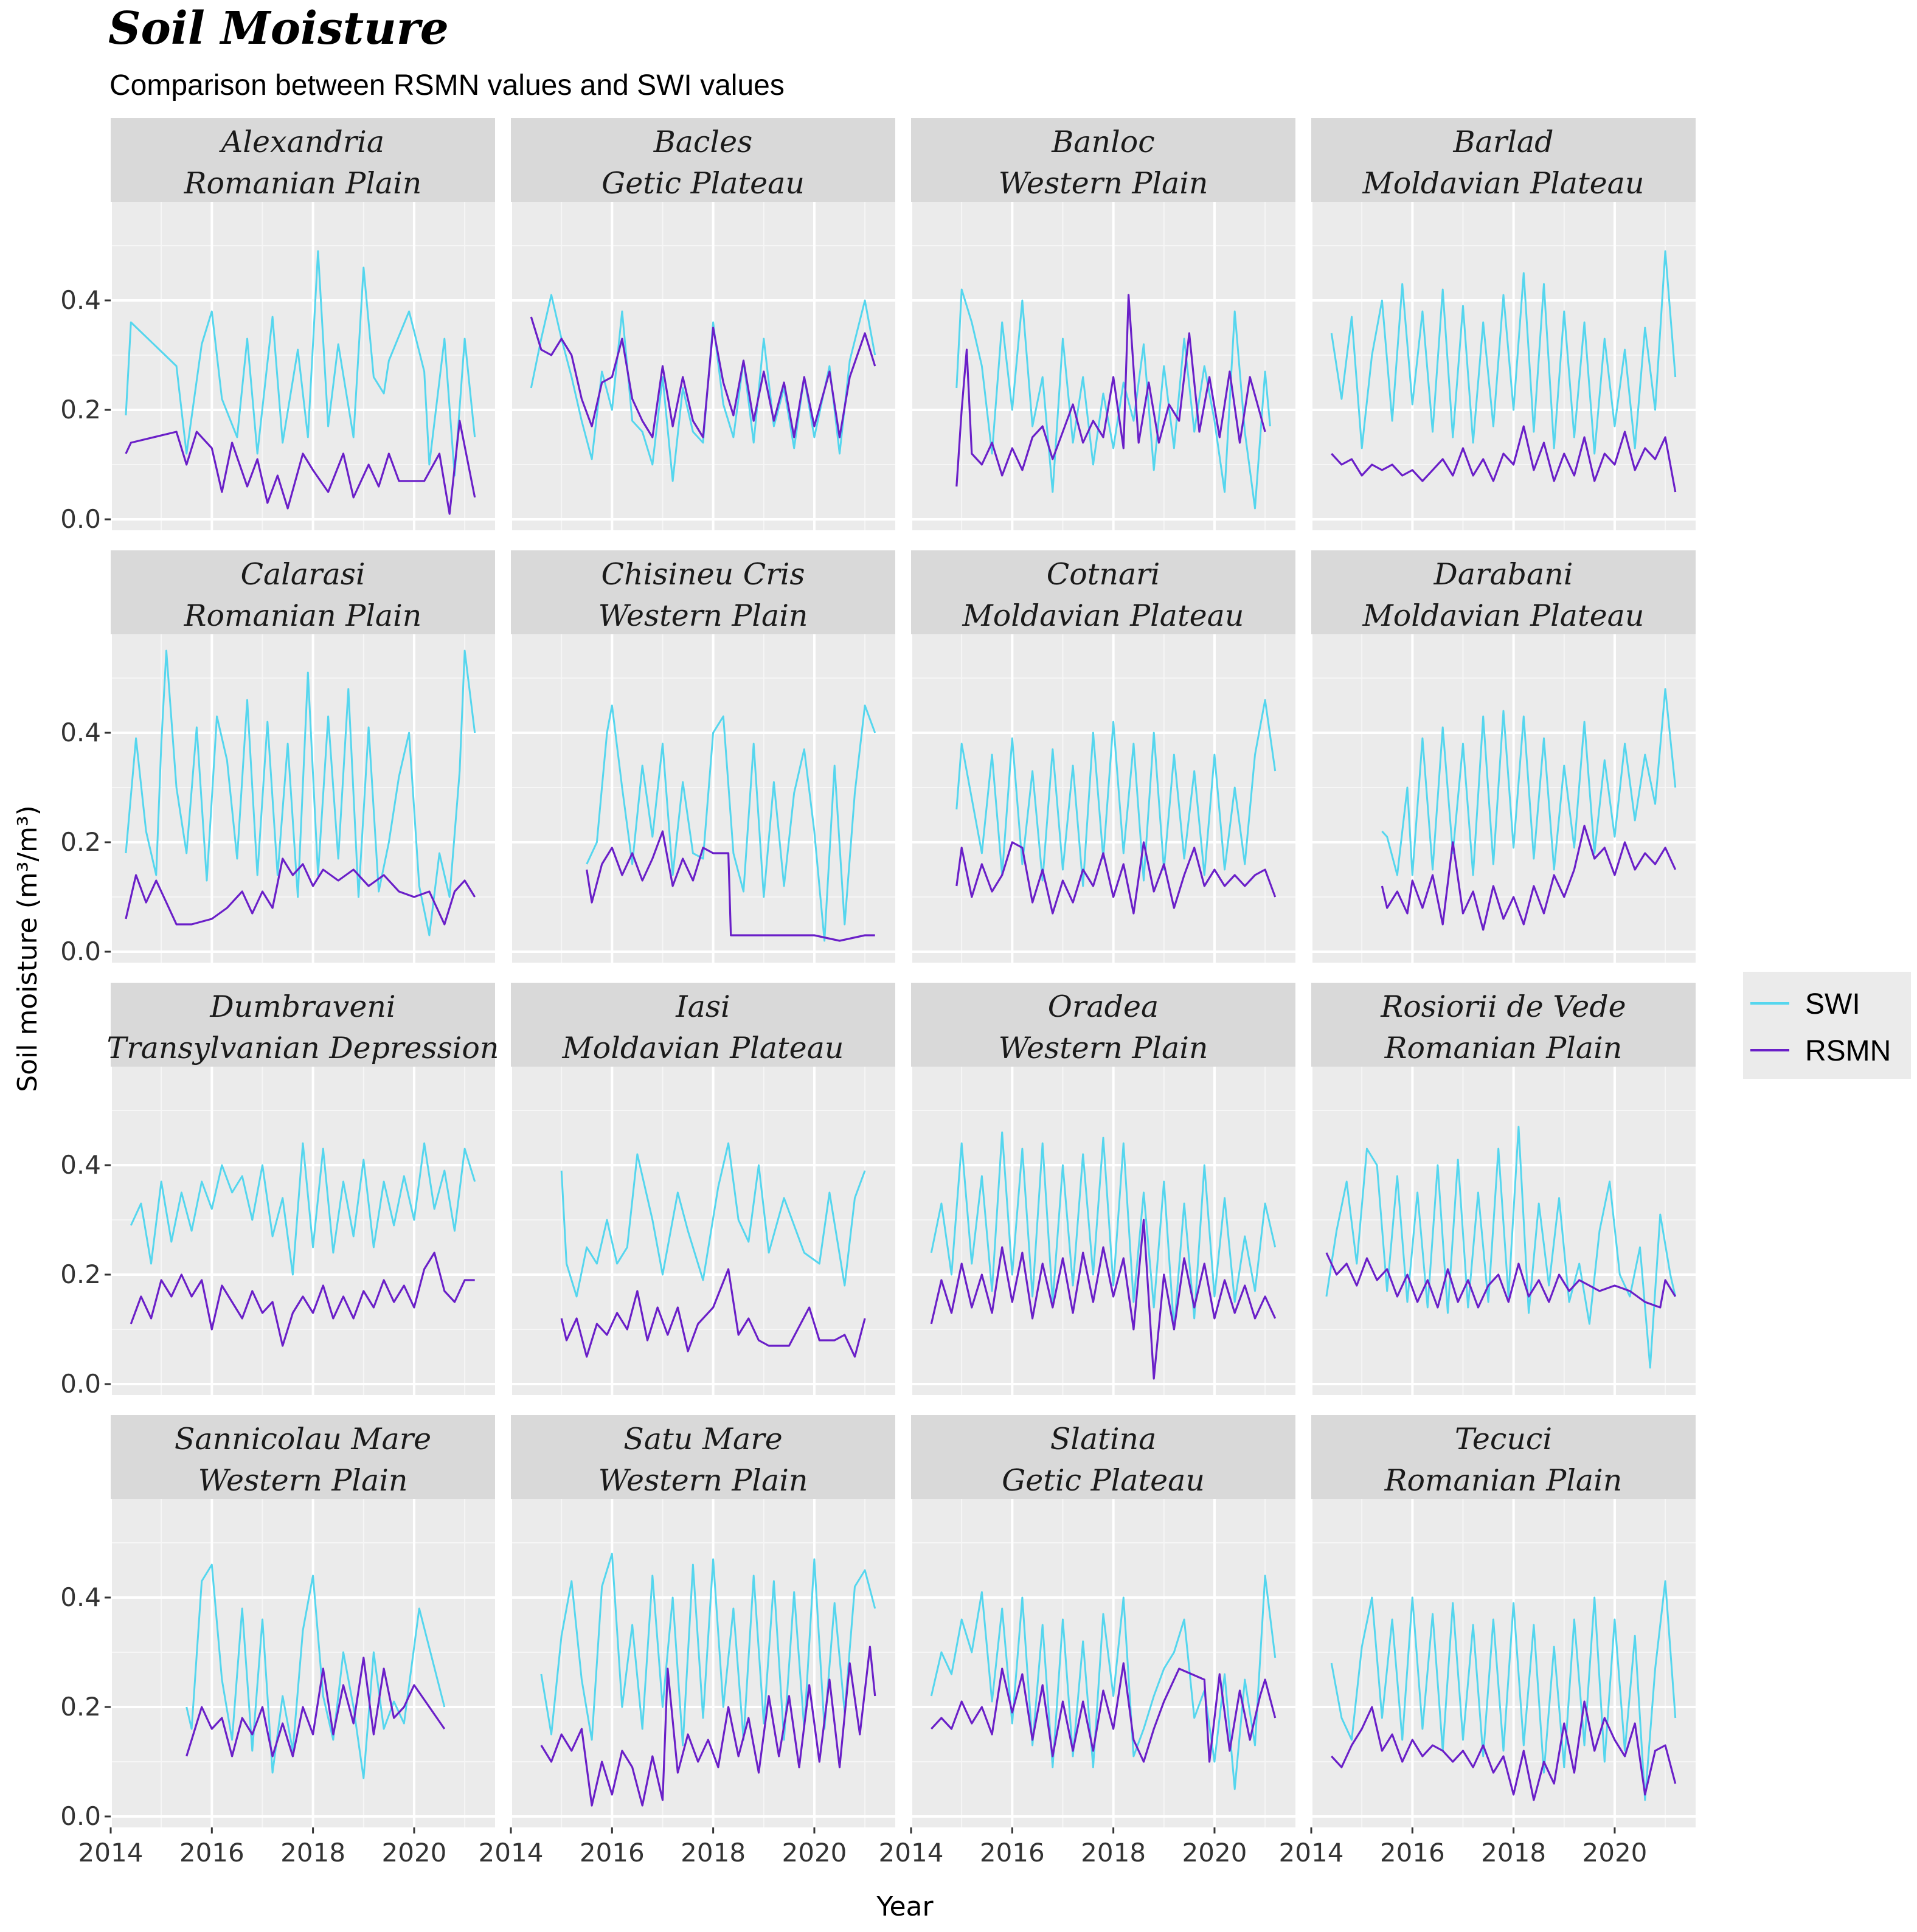 Image resolution: width=1917 pixels, height=1932 pixels. What do you see at coordinates (1503, 1006) in the screenshot?
I see `facet-station-label: Rosiorii de Vede` at bounding box center [1503, 1006].